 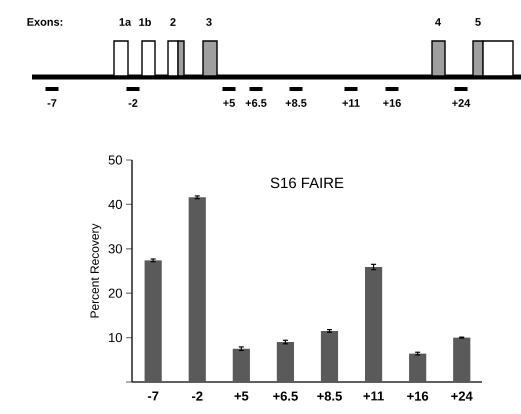 What do you see at coordinates (115, 293) in the screenshot?
I see `y-tick-label: 20` at bounding box center [115, 293].